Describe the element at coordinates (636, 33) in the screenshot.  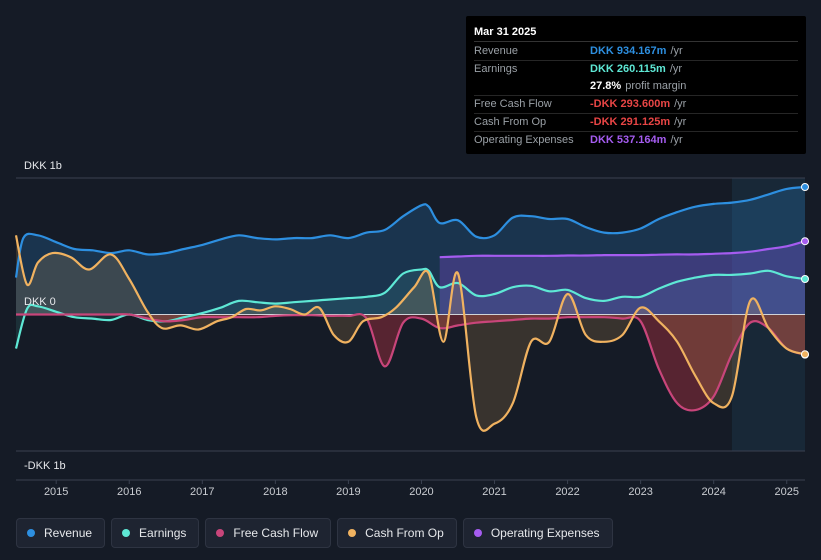
I see `tooltip-date: Mar 31 2025` at that location.